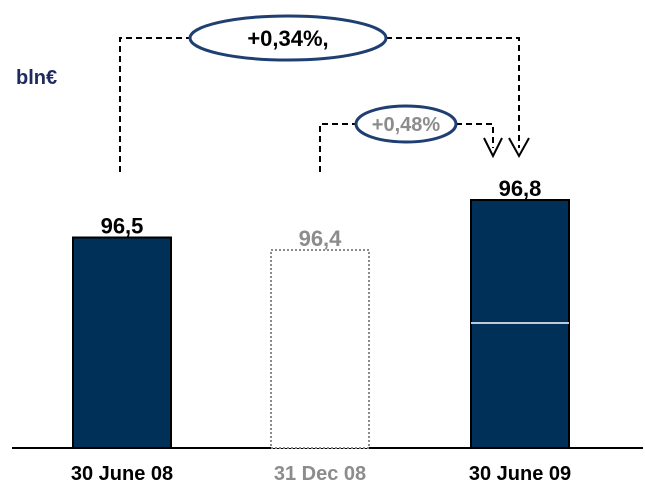 The image size is (645, 492). What do you see at coordinates (520, 188) in the screenshot?
I see `value-label-30-june-09: 96,8` at bounding box center [520, 188].